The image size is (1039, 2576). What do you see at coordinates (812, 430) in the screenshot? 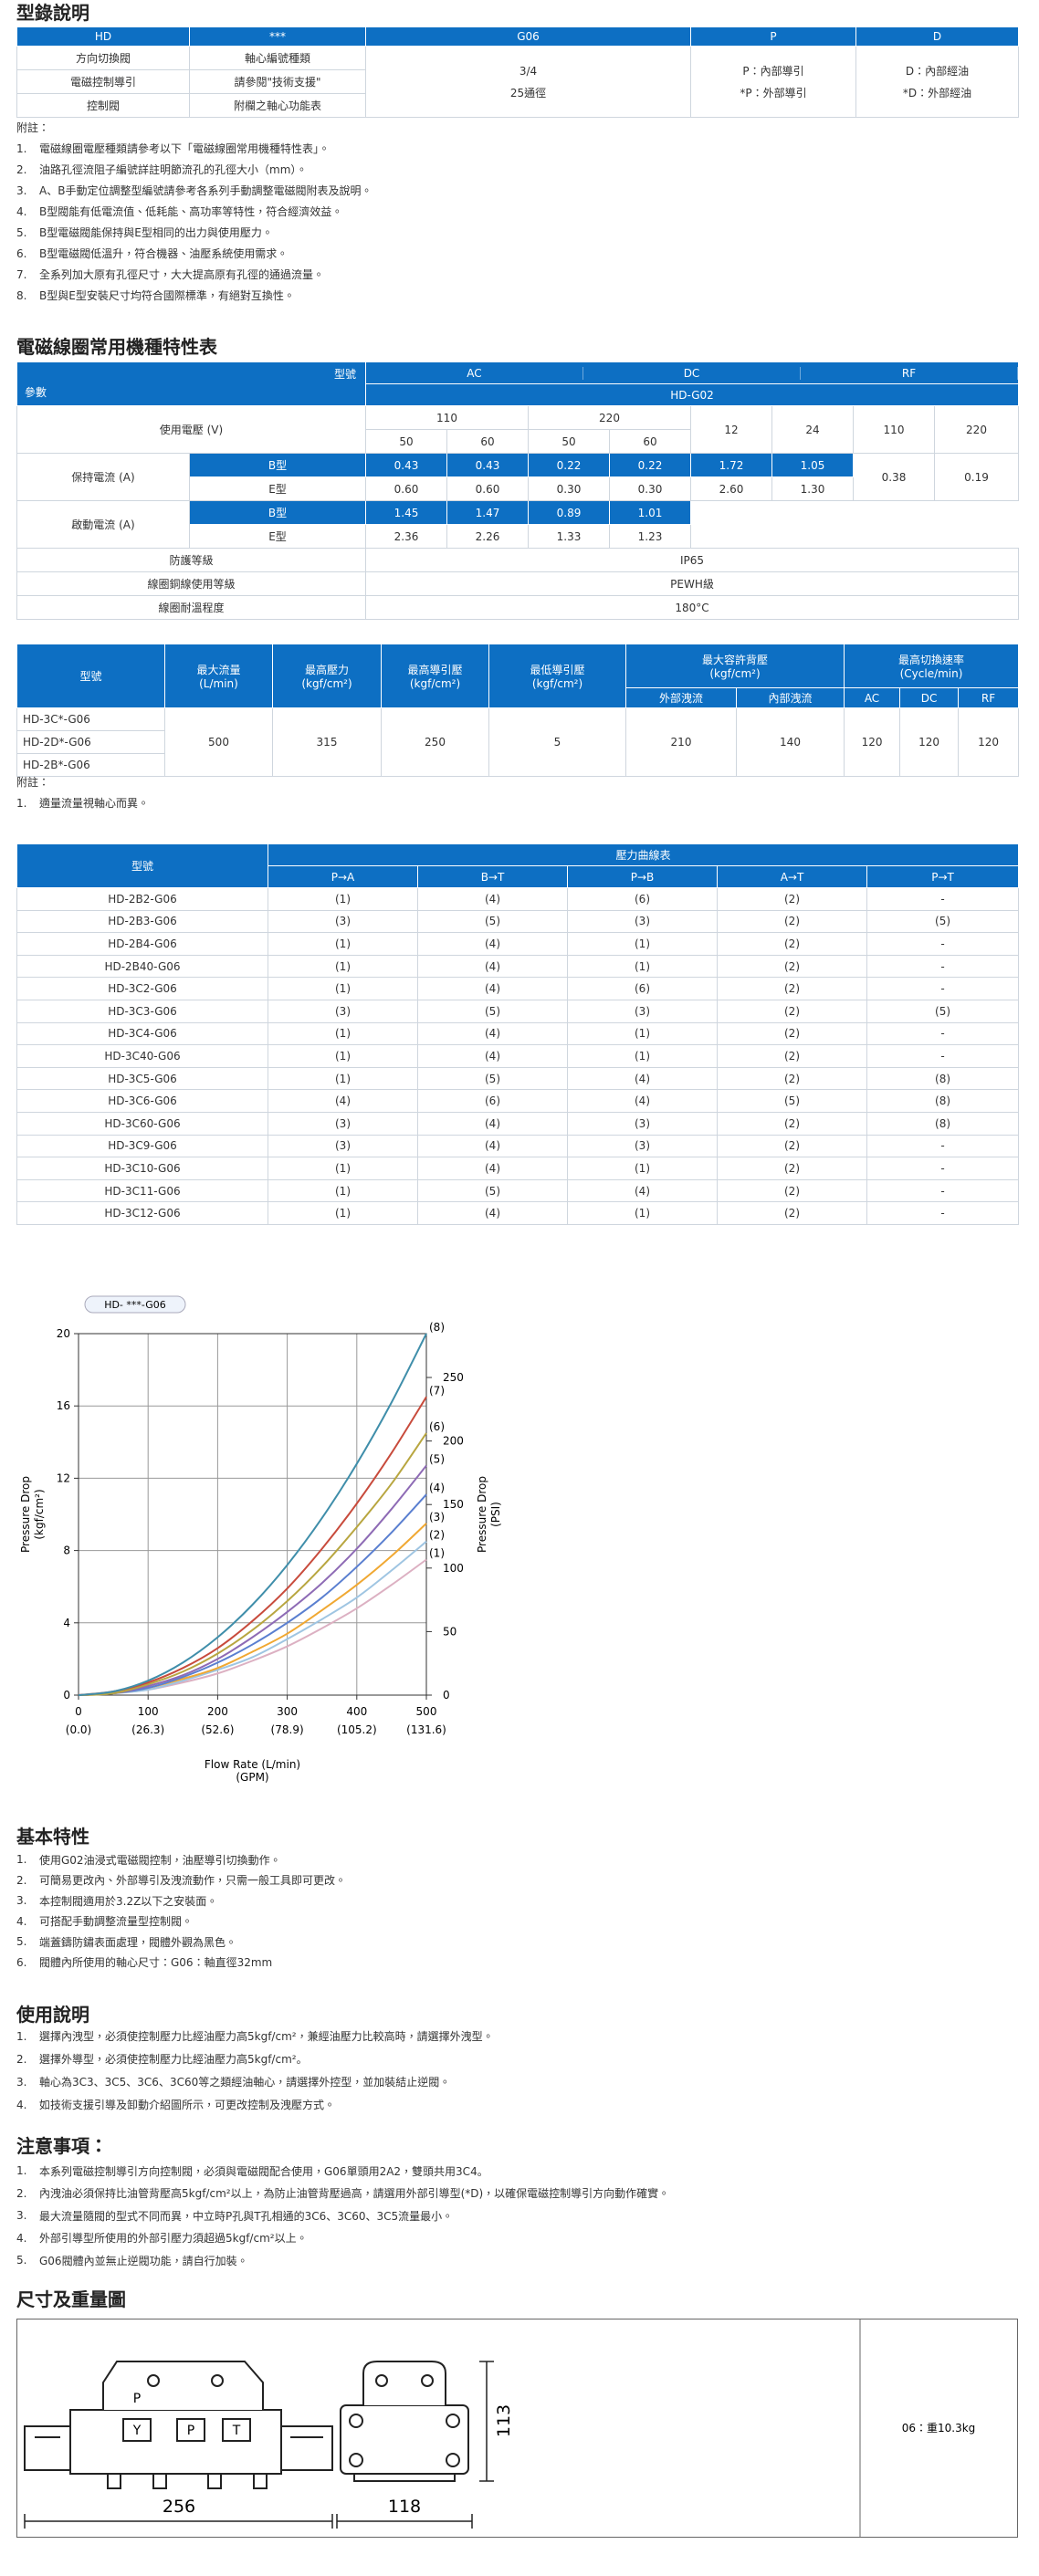
I see `voltage-cell: 24` at bounding box center [812, 430].